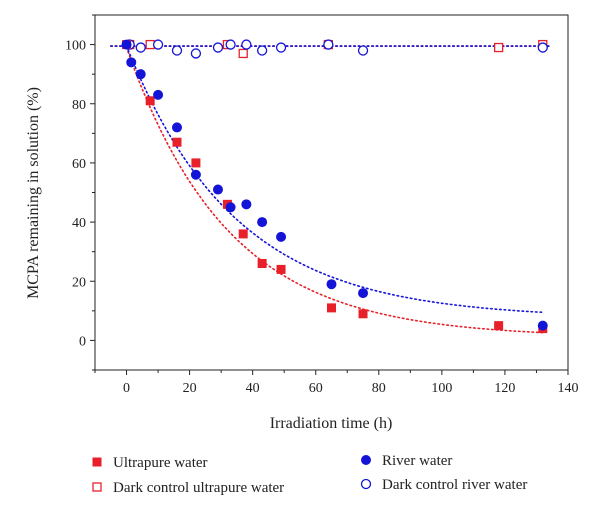  I want to click on y-tick-label: 40, so click(79, 223).